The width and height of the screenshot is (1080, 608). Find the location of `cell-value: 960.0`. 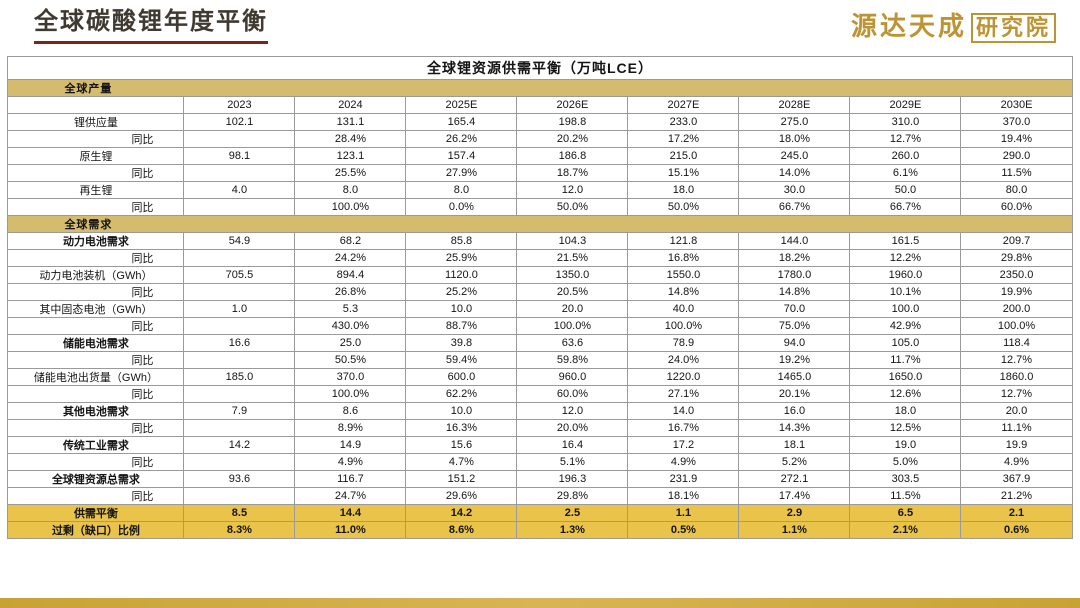

cell-value: 960.0 is located at coordinates (572, 377).